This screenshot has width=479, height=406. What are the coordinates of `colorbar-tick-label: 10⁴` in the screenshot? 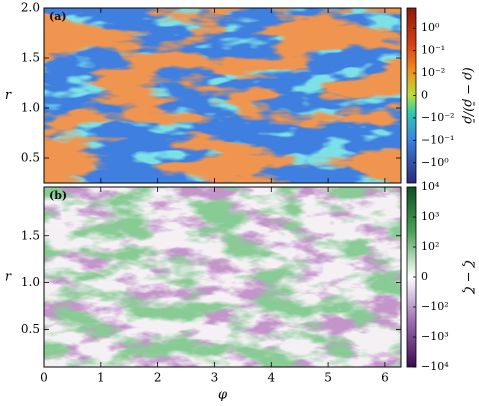 It's located at (430, 186).